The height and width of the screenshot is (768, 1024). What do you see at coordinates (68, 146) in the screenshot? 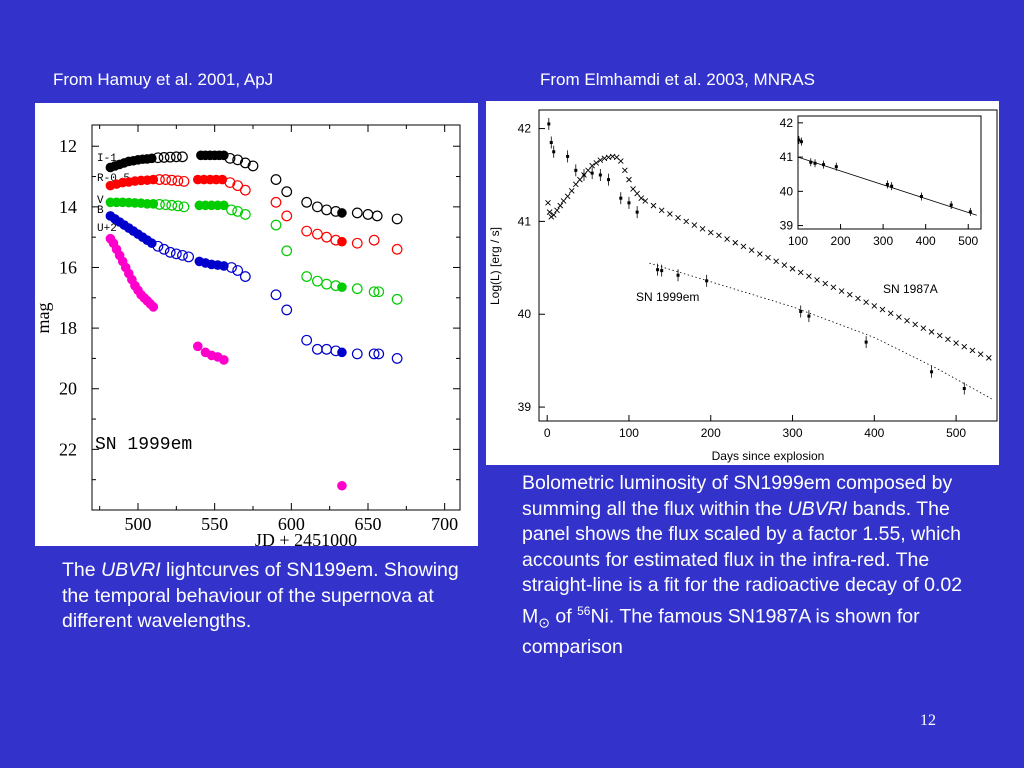
I see `y-tick-label: 12` at bounding box center [68, 146].